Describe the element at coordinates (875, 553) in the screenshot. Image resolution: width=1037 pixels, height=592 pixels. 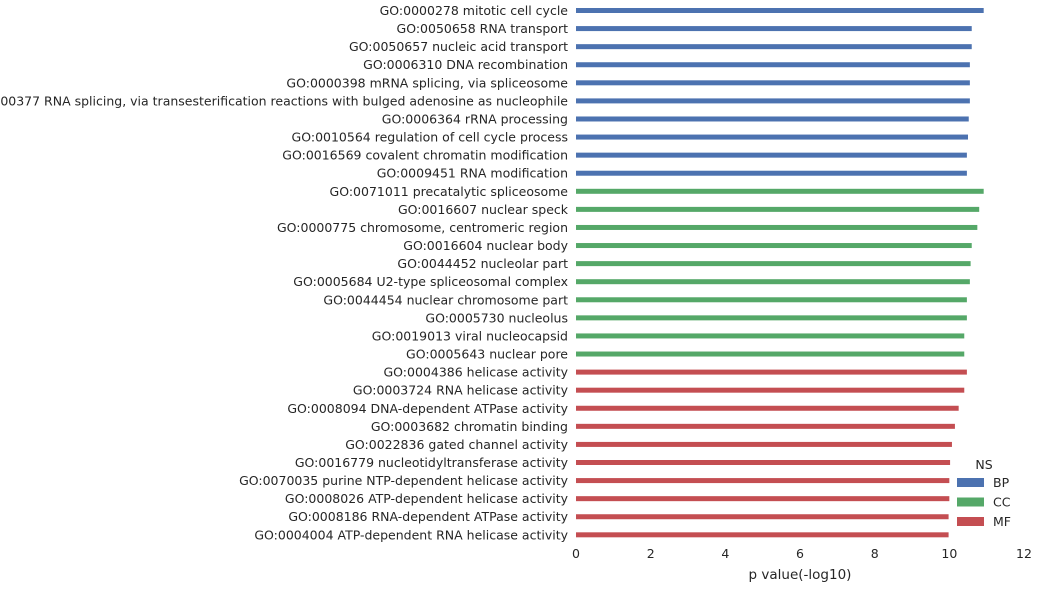
I see `x-tick-label: 8` at that location.